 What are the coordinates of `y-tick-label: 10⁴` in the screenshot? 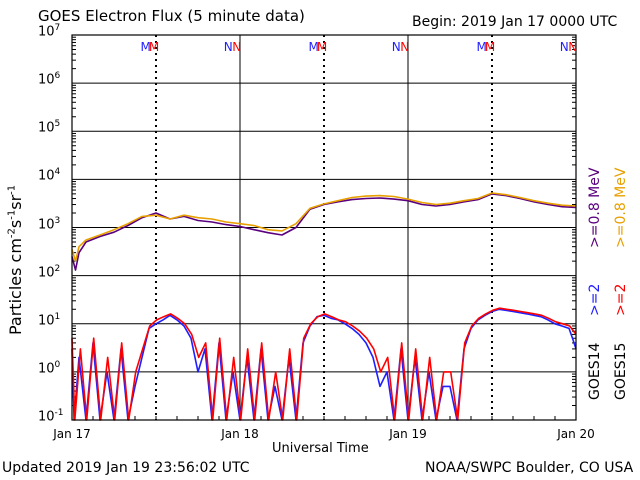 It's located at (49, 175).